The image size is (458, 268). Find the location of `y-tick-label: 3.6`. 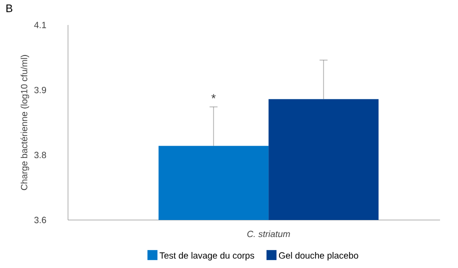

y-tick-label: 3.6 is located at coordinates (40, 220).